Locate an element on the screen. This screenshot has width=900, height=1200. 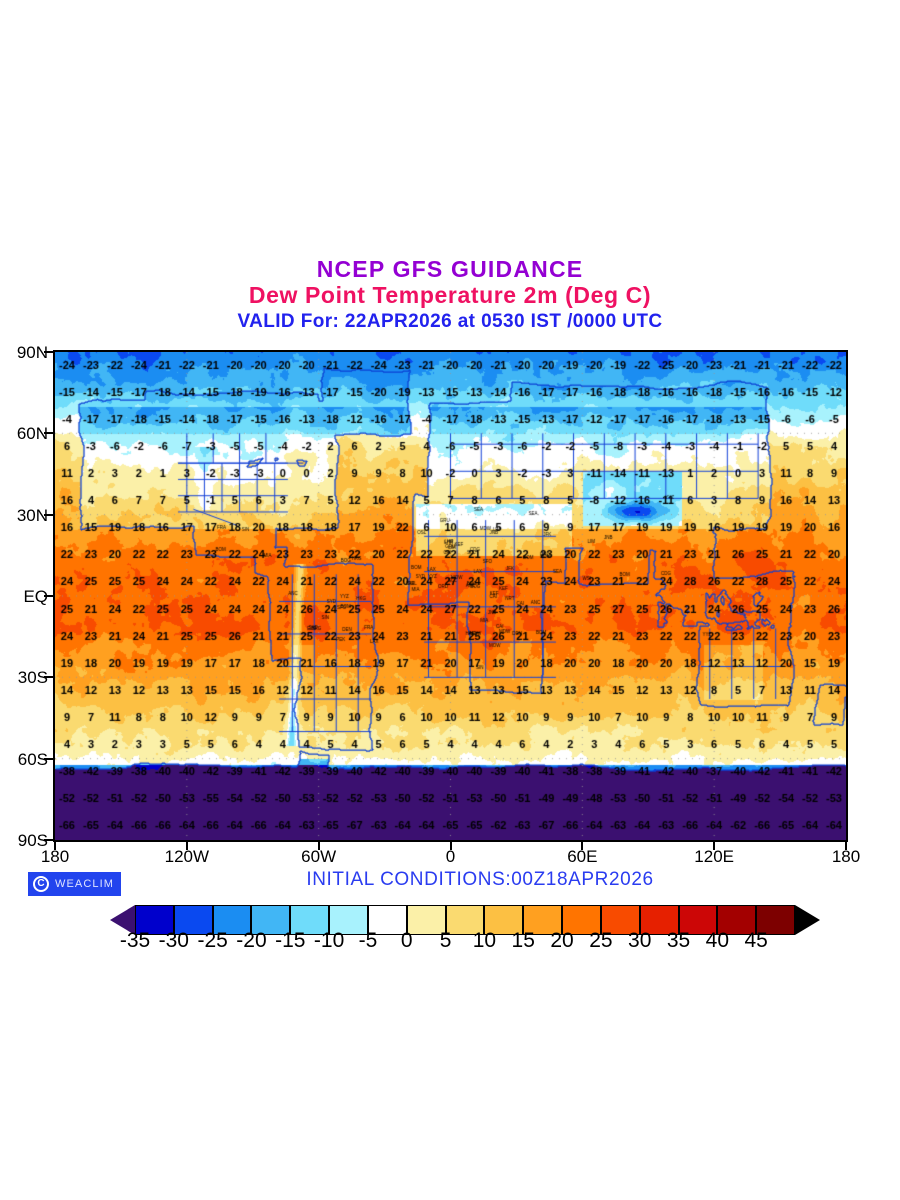
colorbar-tick-label: -30 is located at coordinates (173, 940).